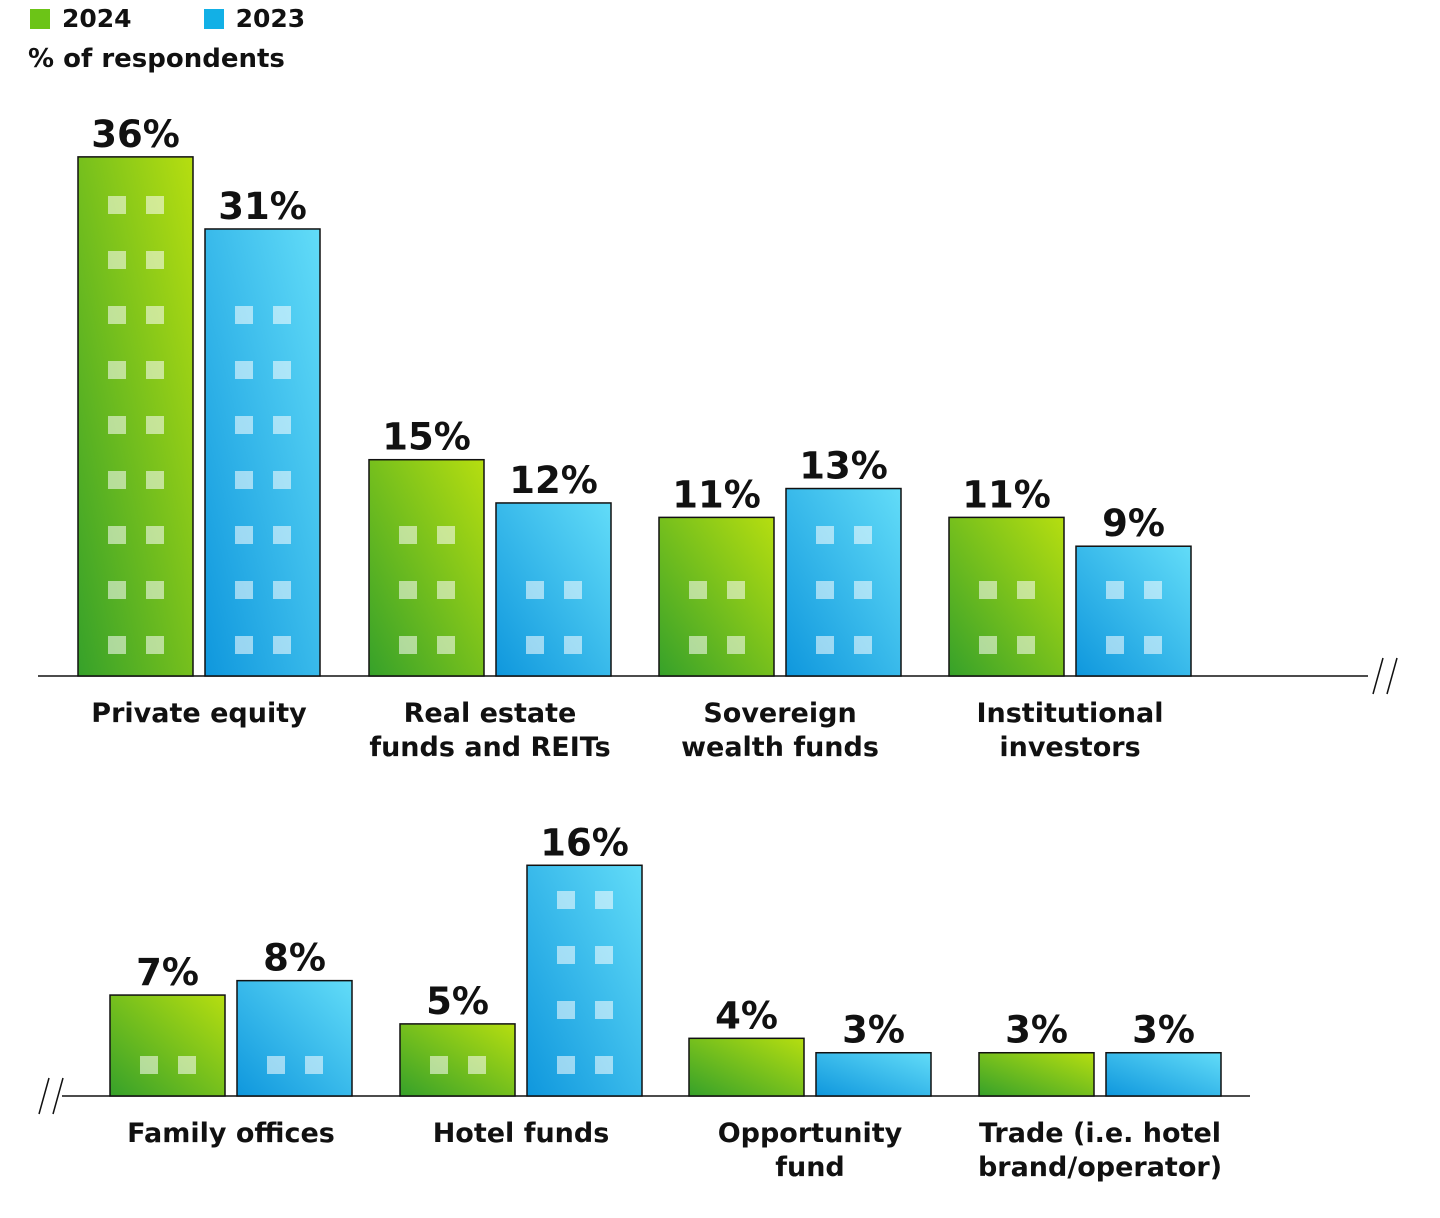  Describe the element at coordinates (810, 1167) in the screenshot. I see `category-label-opportunity-fund: fund` at that location.